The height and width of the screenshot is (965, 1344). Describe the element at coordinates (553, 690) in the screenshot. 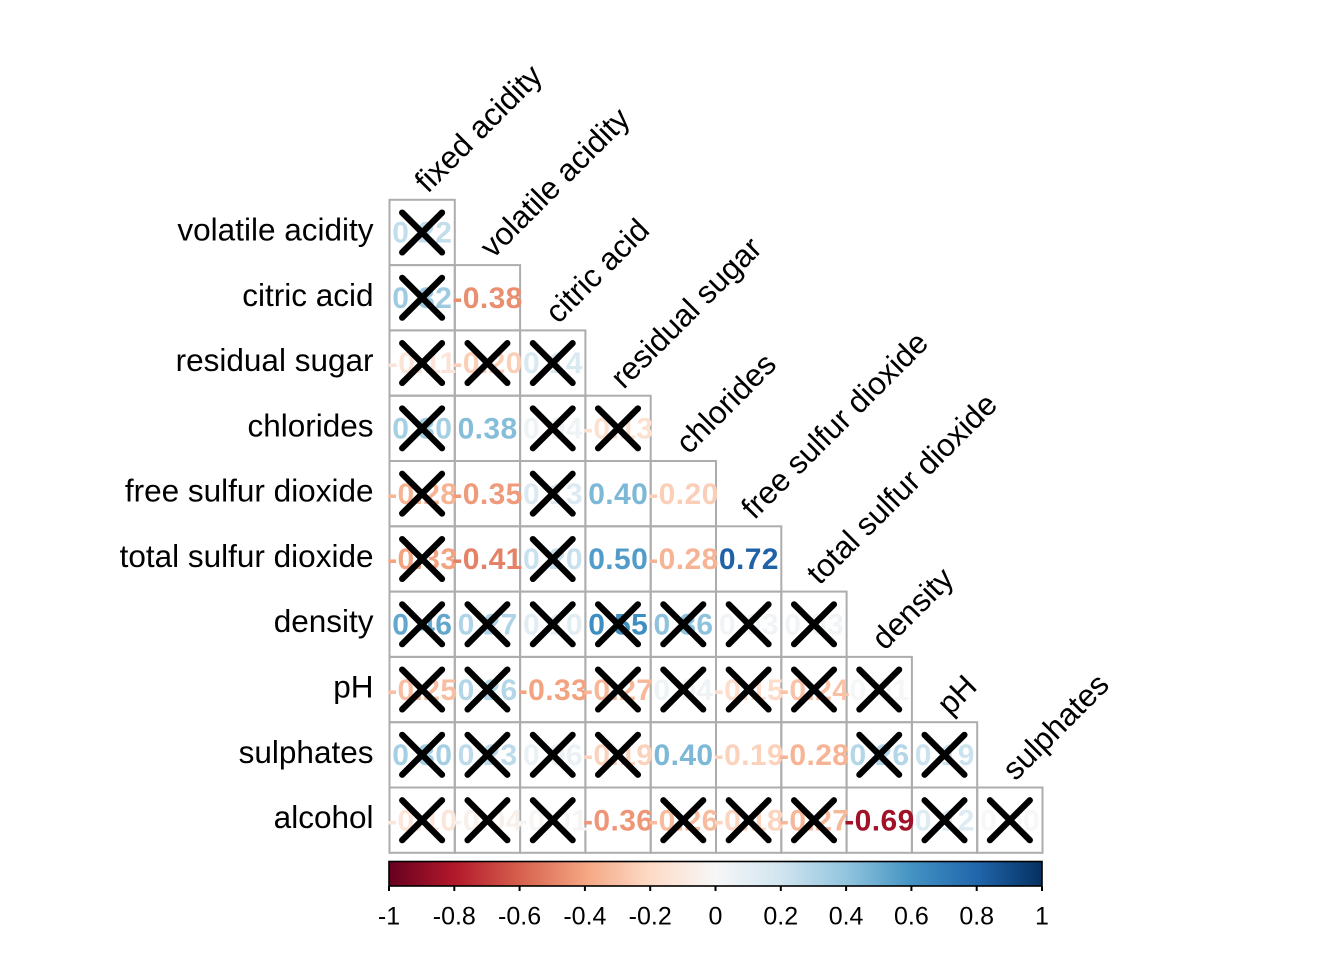

I see `svg-text: -0.33` at that location.